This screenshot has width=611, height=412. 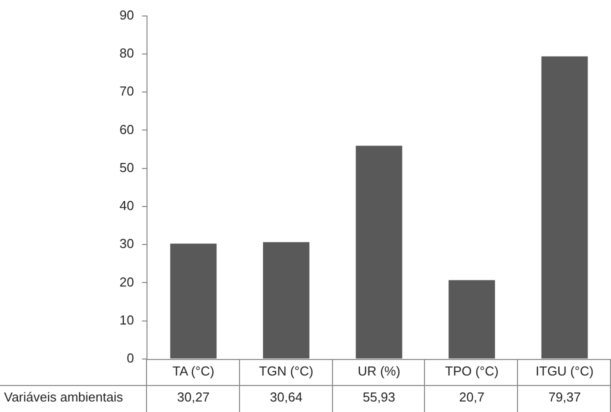 What do you see at coordinates (564, 397) in the screenshot?
I see `data-label: 79,37` at bounding box center [564, 397].